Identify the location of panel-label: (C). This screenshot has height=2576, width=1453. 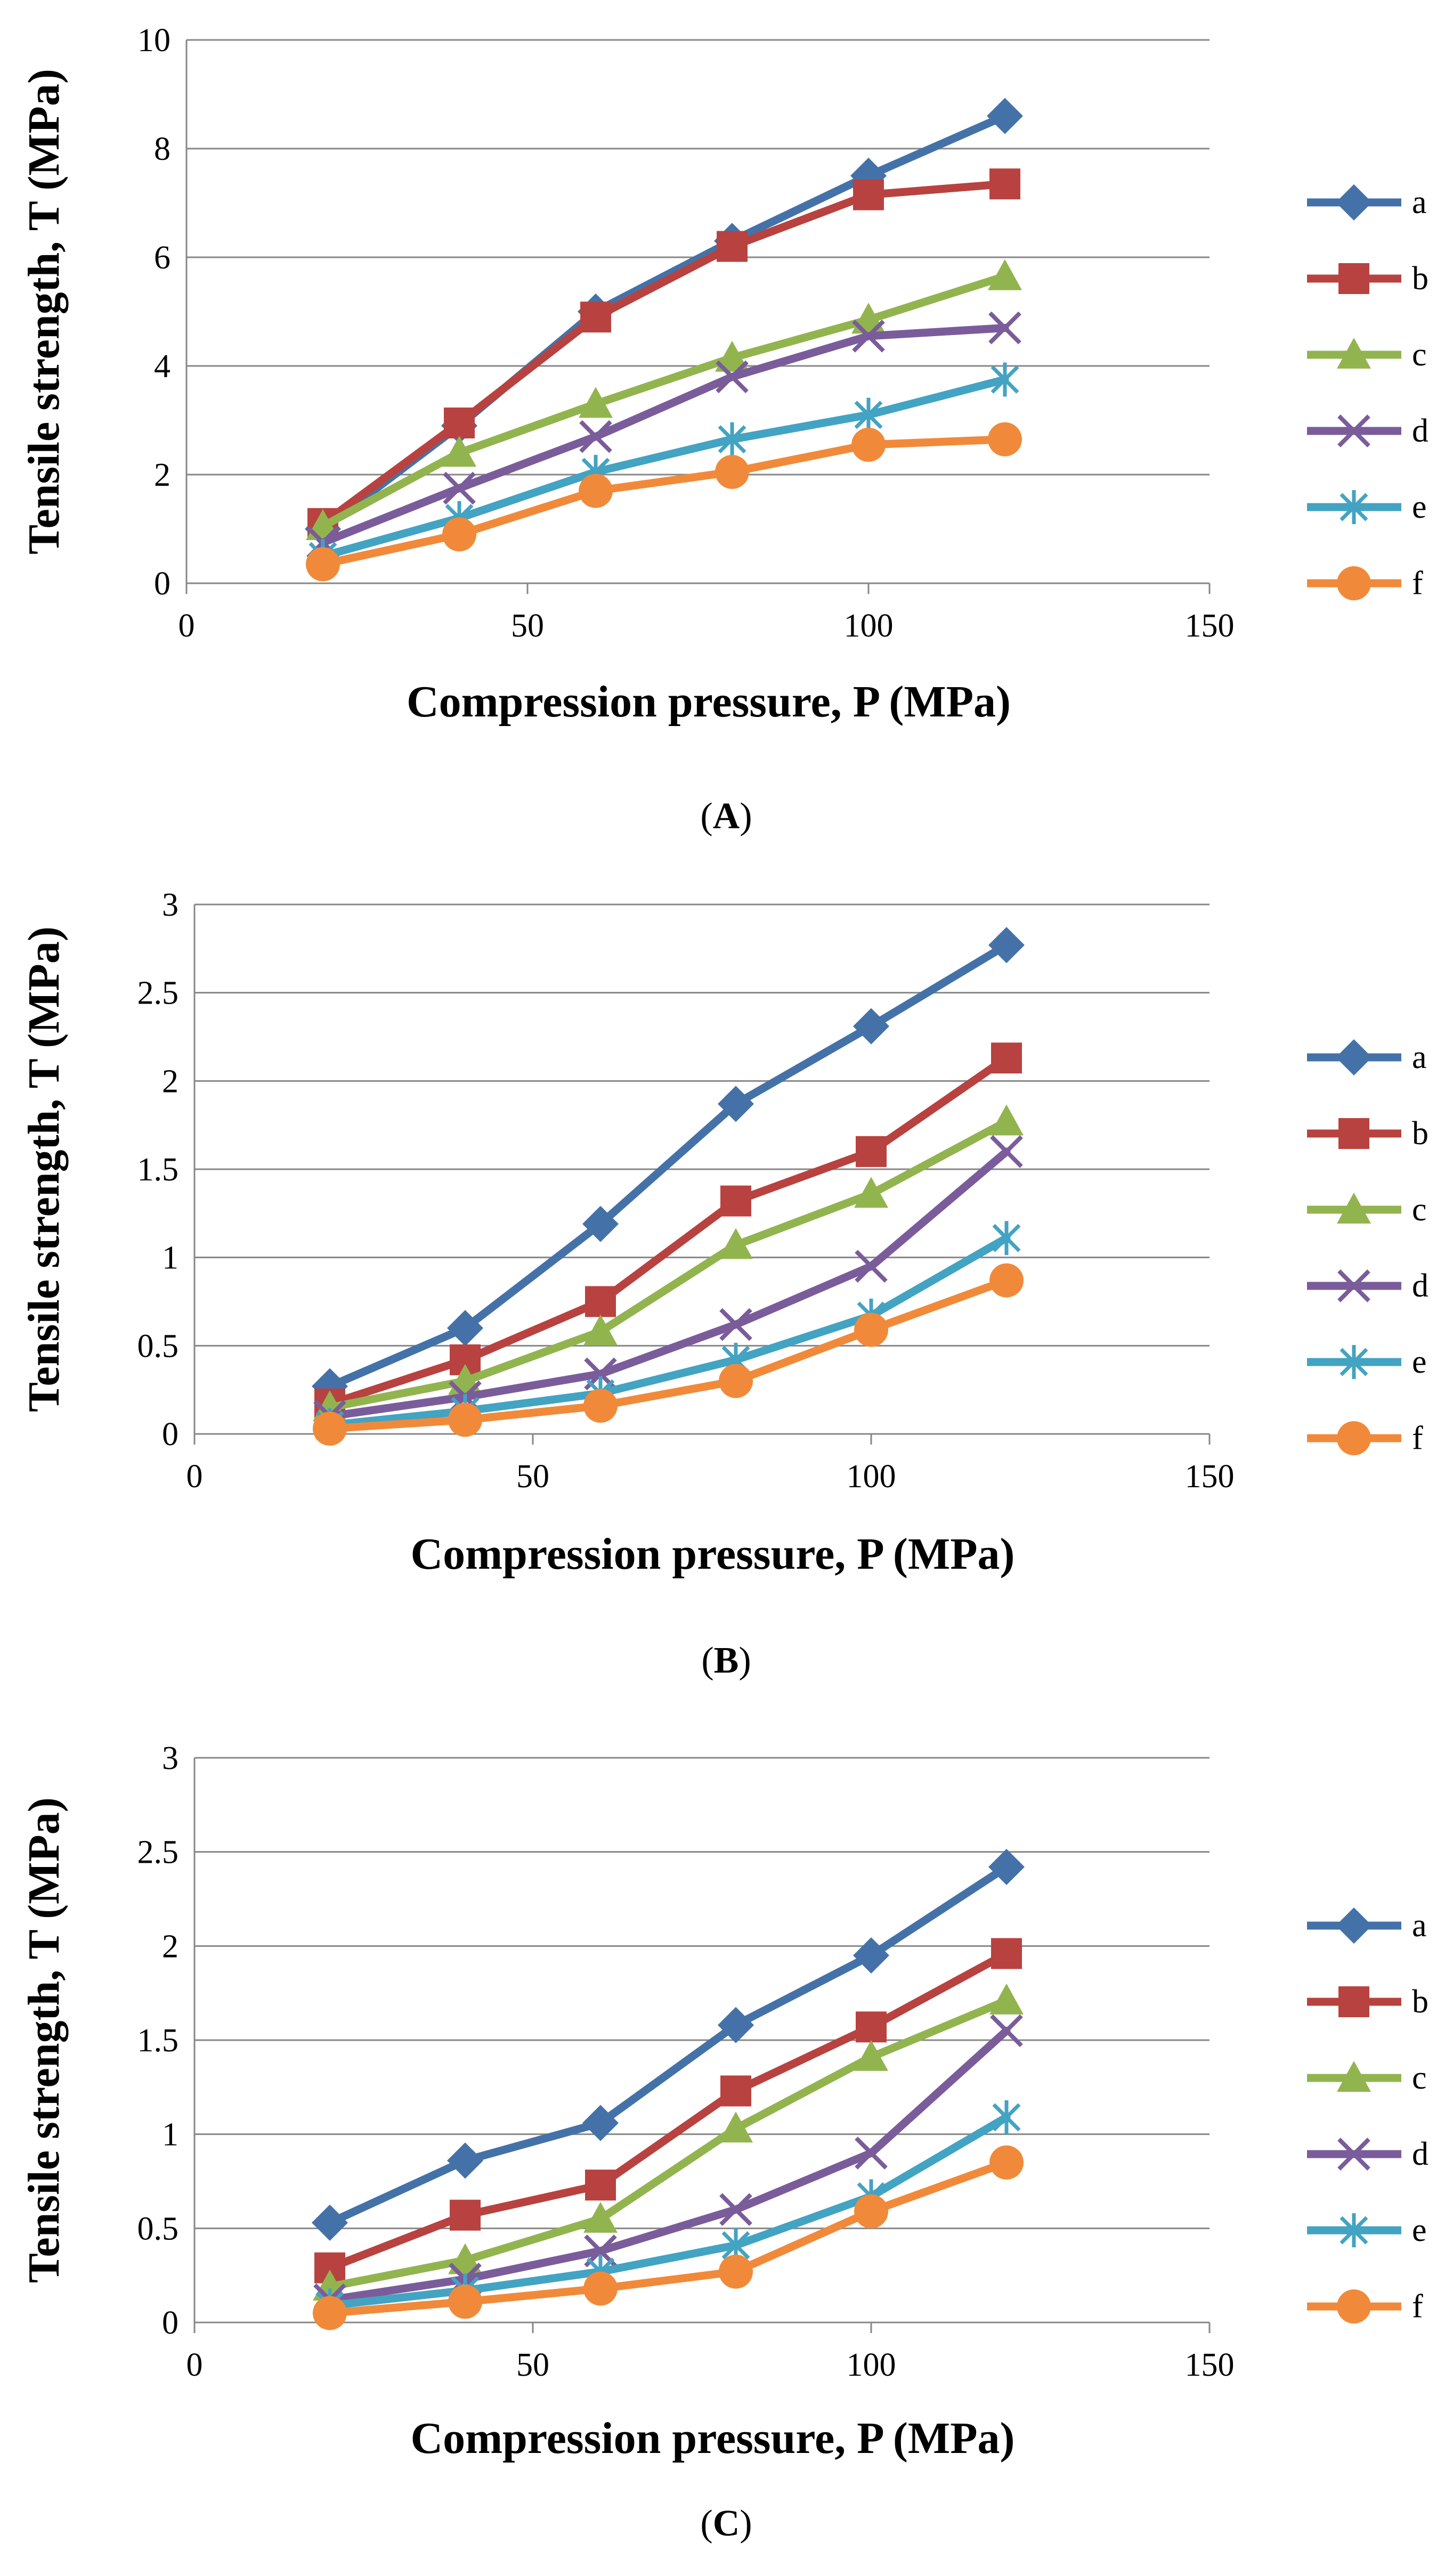
(726, 2523).